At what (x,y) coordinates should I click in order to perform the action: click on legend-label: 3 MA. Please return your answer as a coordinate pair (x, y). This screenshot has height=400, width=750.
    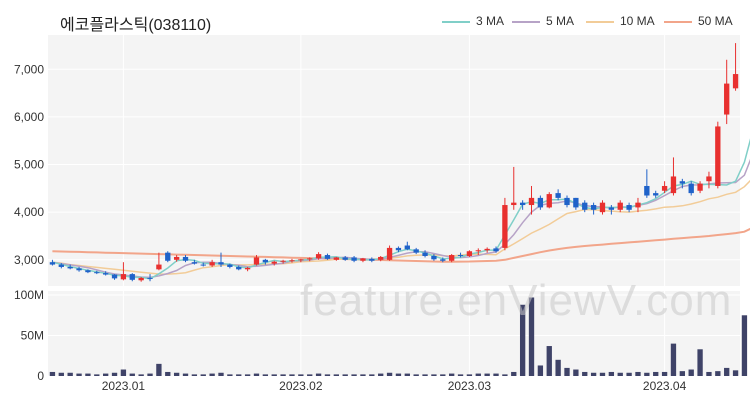
    Looking at the image, I should click on (490, 21).